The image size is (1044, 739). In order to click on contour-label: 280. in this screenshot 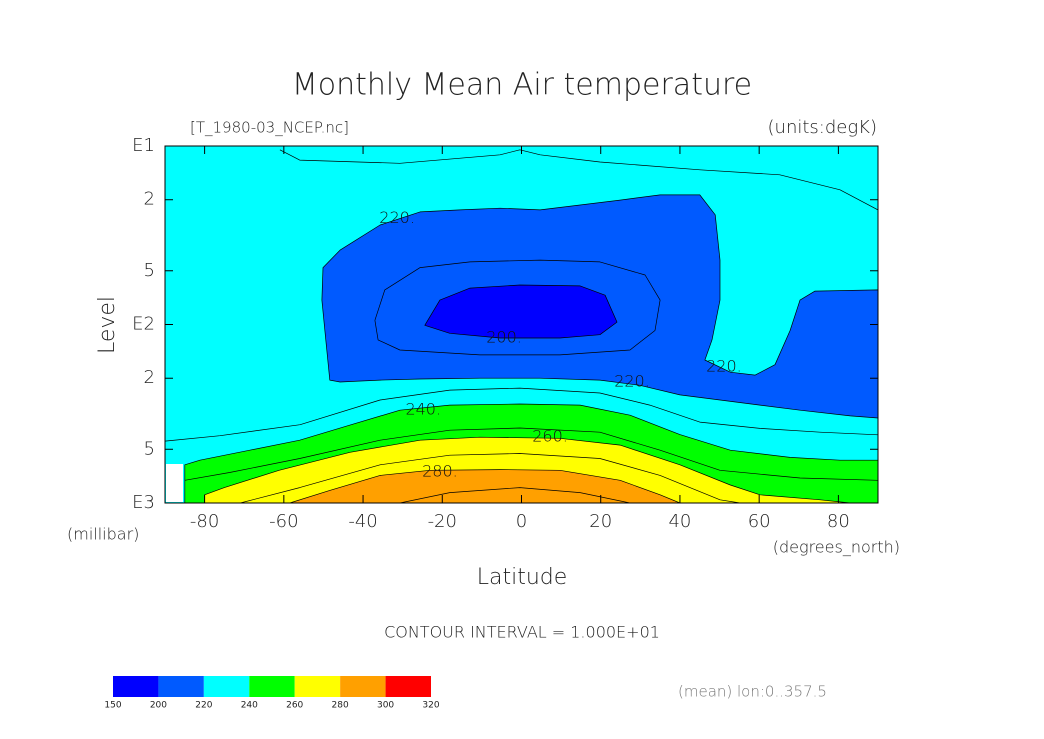, I will do `click(440, 470)`.